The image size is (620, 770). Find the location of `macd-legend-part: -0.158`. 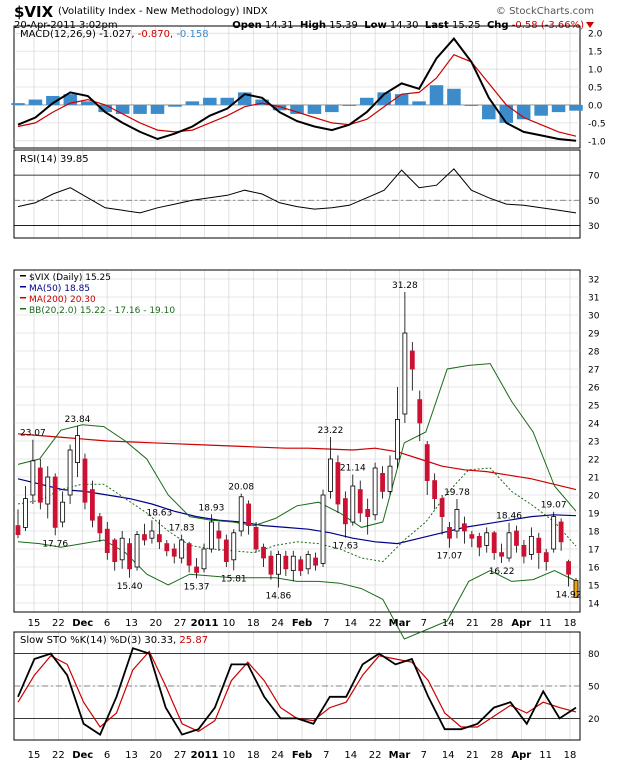

macd-legend-part: -0.158 is located at coordinates (190, 34).